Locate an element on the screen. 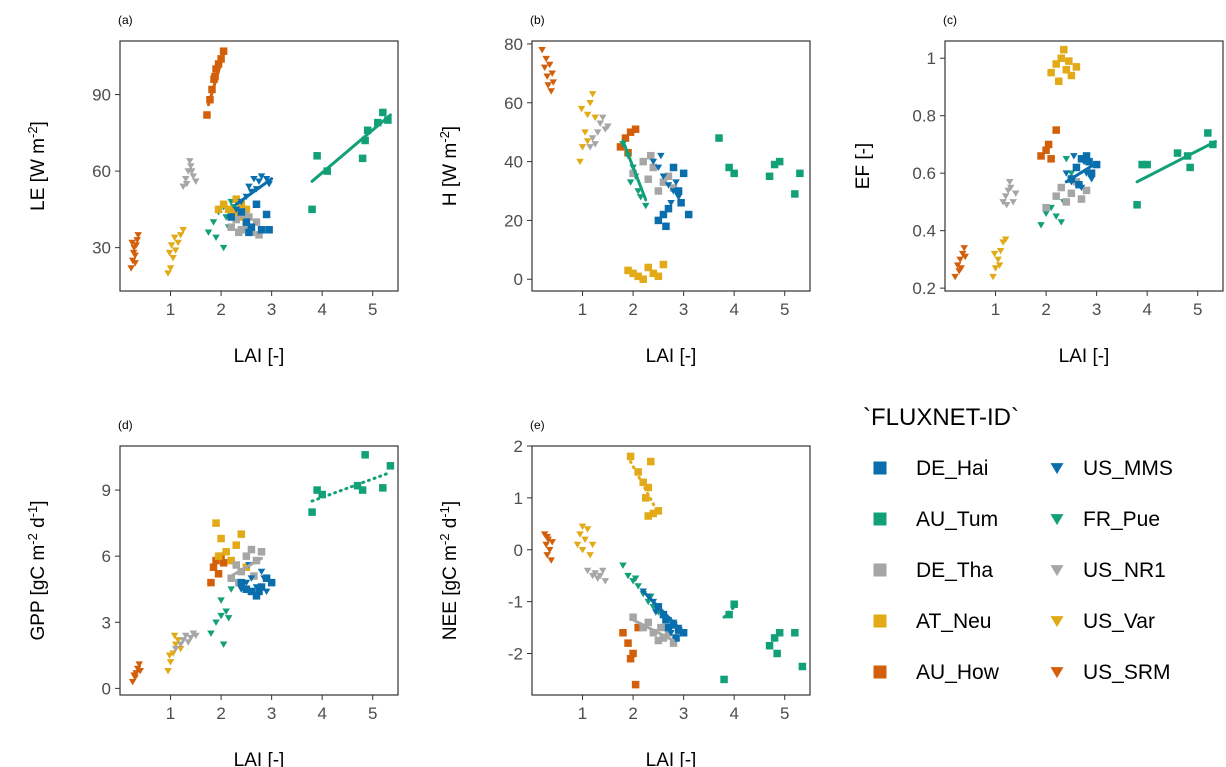 The height and width of the screenshot is (767, 1226). legend-label: DE_Hai is located at coordinates (952, 468).